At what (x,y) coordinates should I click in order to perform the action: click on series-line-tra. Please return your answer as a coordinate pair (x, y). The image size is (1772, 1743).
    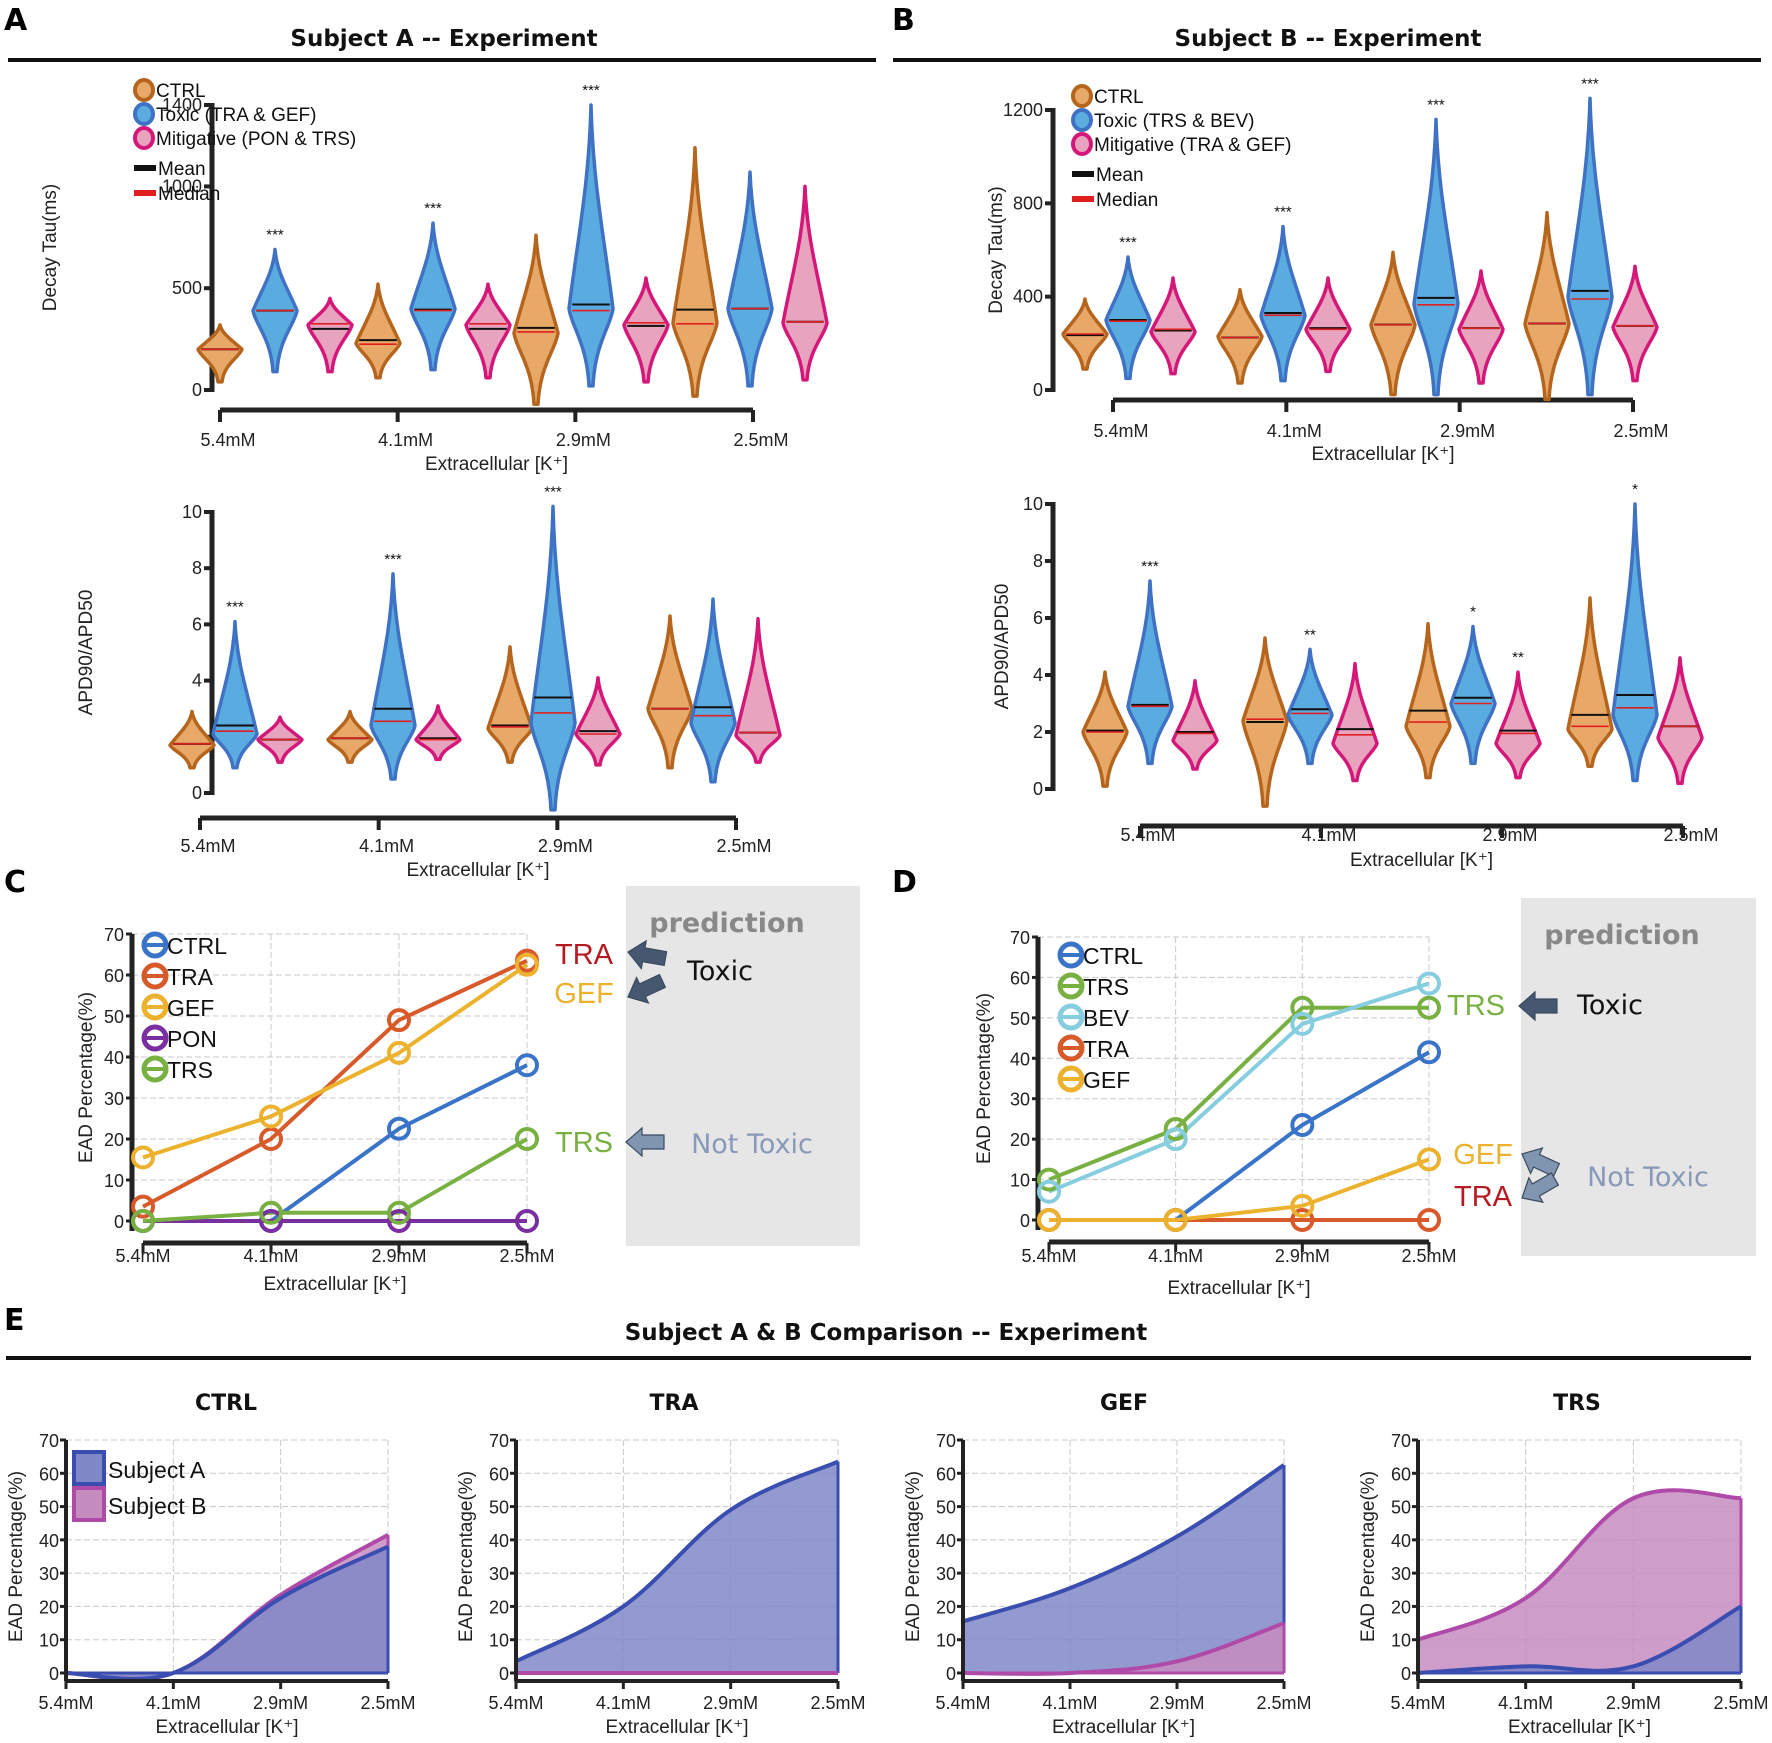
    Looking at the image, I should click on (335, 1083).